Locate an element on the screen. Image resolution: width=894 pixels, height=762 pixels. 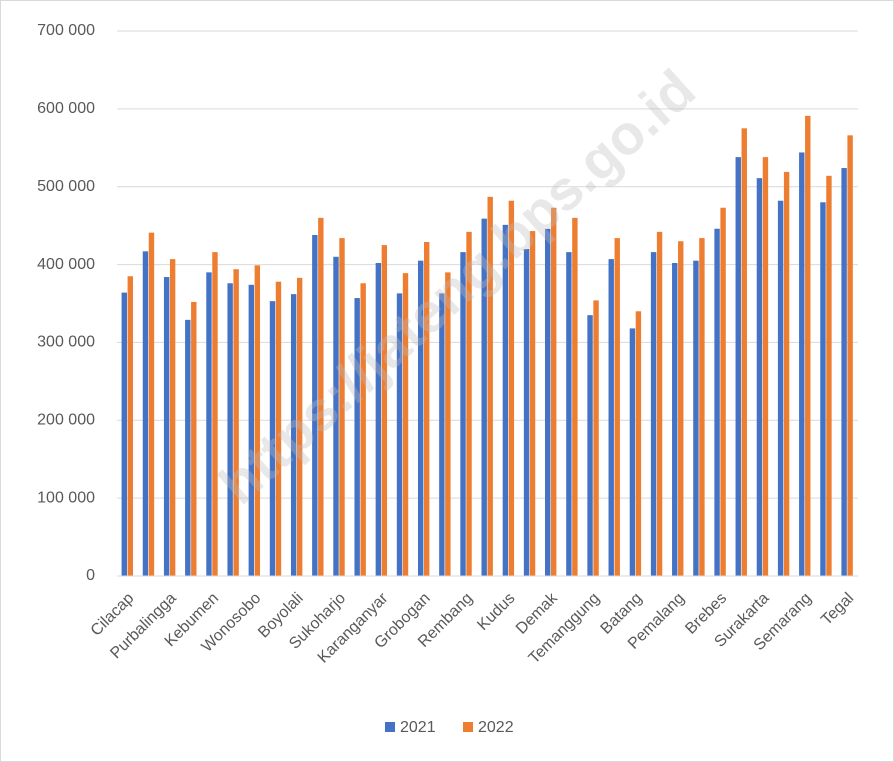
legend-label: 2021 is located at coordinates (418, 727).